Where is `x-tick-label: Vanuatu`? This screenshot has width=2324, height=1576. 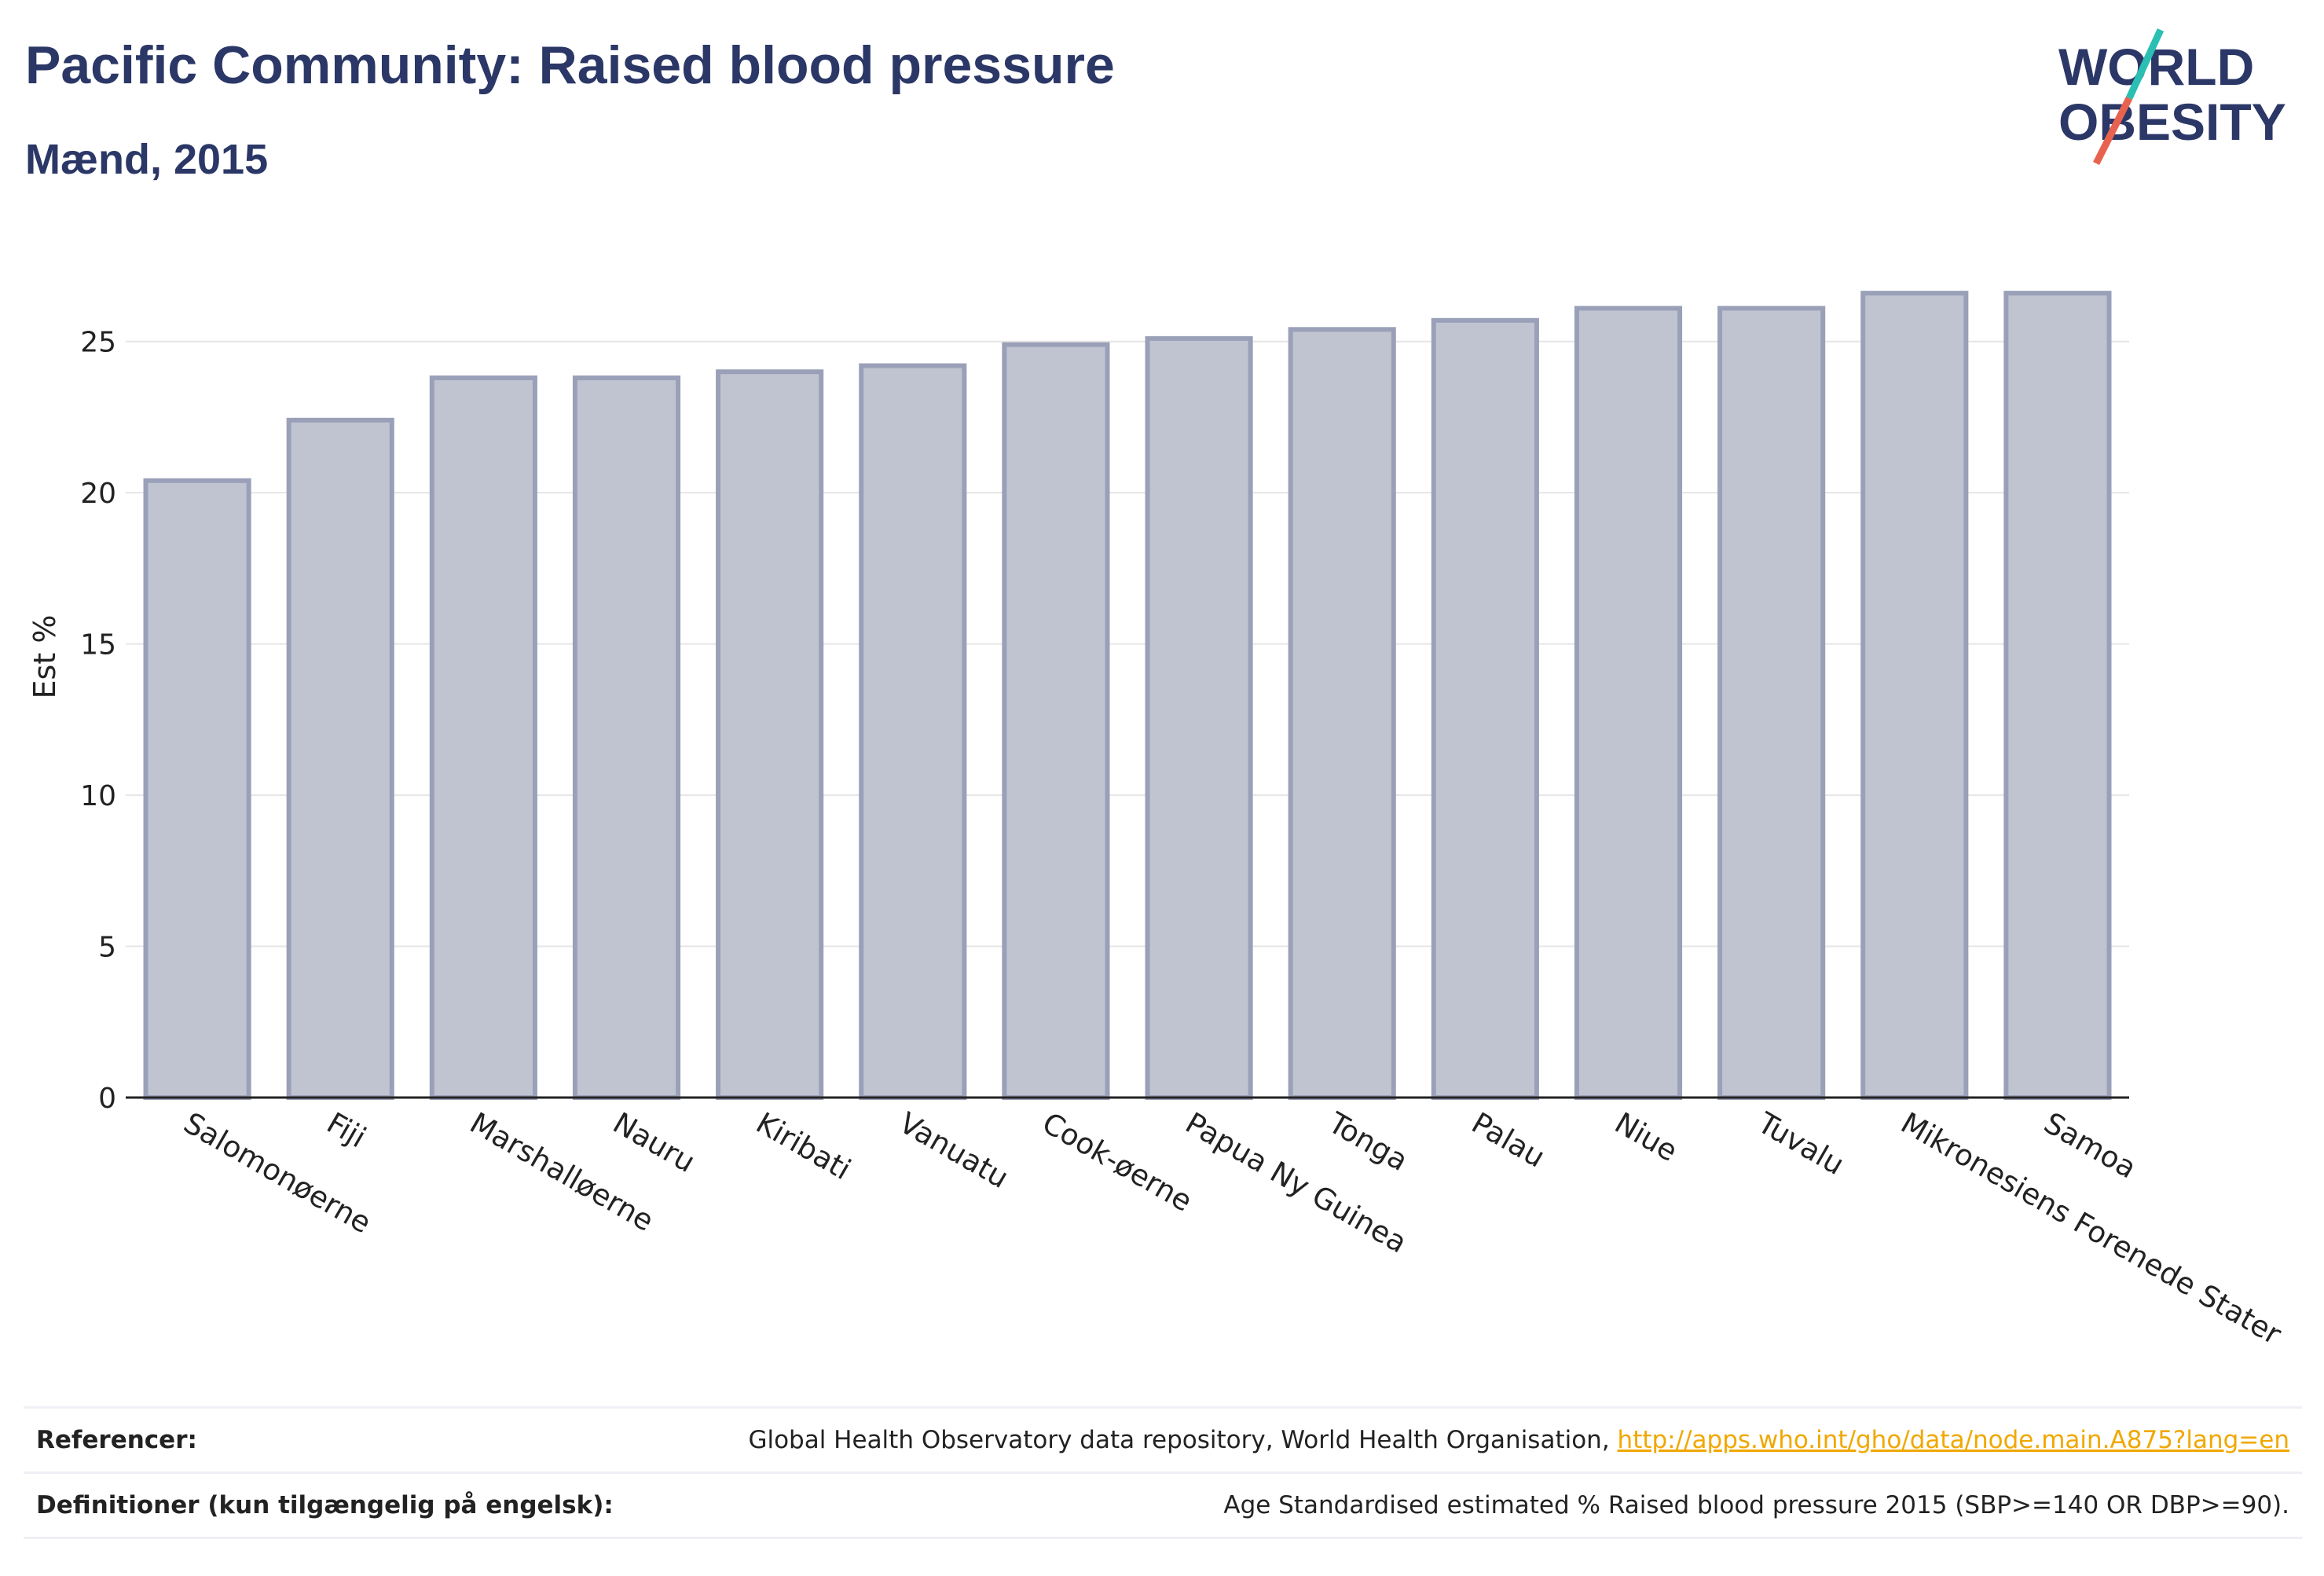
x-tick-label: Vanuatu is located at coordinates (953, 1151).